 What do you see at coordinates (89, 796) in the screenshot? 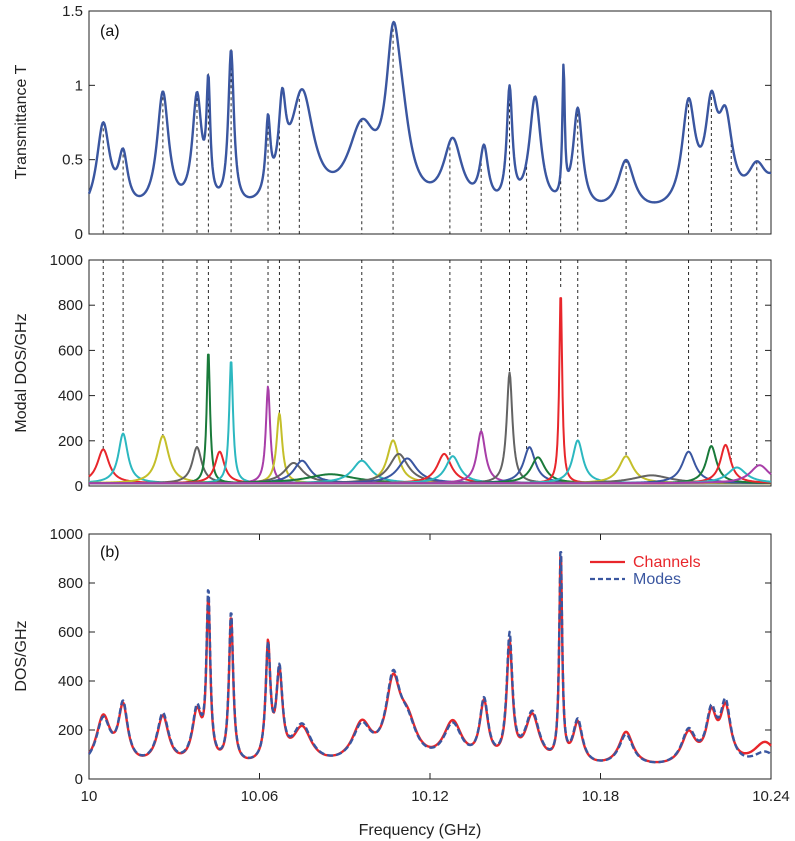
I see `x-tick-label: 10` at bounding box center [89, 796].